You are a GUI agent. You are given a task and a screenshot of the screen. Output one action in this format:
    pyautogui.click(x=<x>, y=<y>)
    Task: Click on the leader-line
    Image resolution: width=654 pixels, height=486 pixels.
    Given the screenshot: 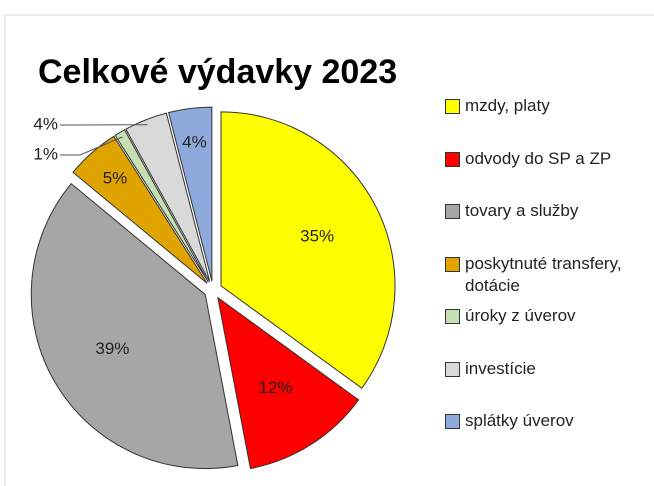 What is the action you would take?
    pyautogui.click(x=91, y=146)
    